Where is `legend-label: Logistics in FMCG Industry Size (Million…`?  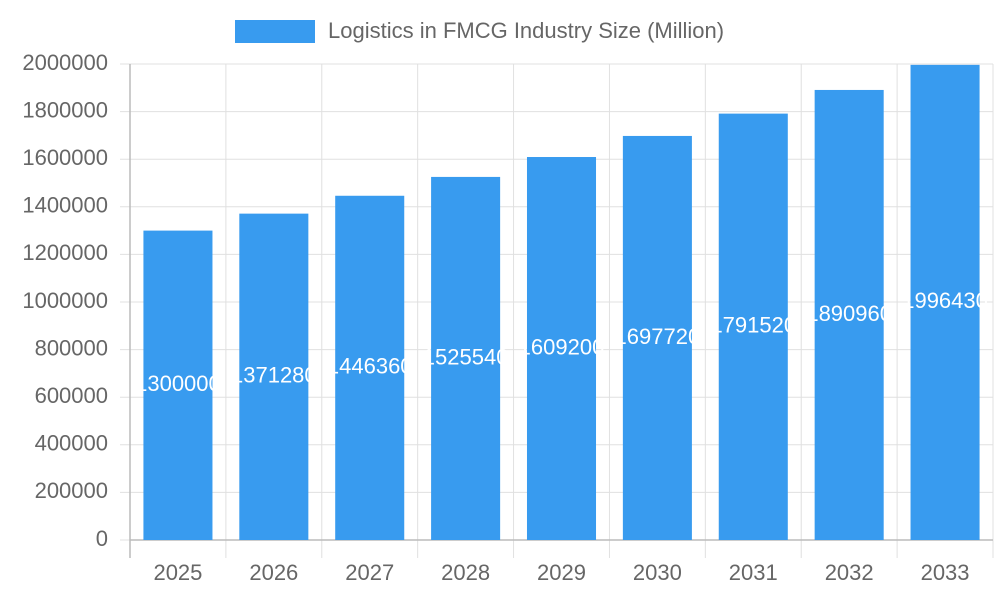 legend-label: Logistics in FMCG Industry Size (Million… is located at coordinates (526, 30).